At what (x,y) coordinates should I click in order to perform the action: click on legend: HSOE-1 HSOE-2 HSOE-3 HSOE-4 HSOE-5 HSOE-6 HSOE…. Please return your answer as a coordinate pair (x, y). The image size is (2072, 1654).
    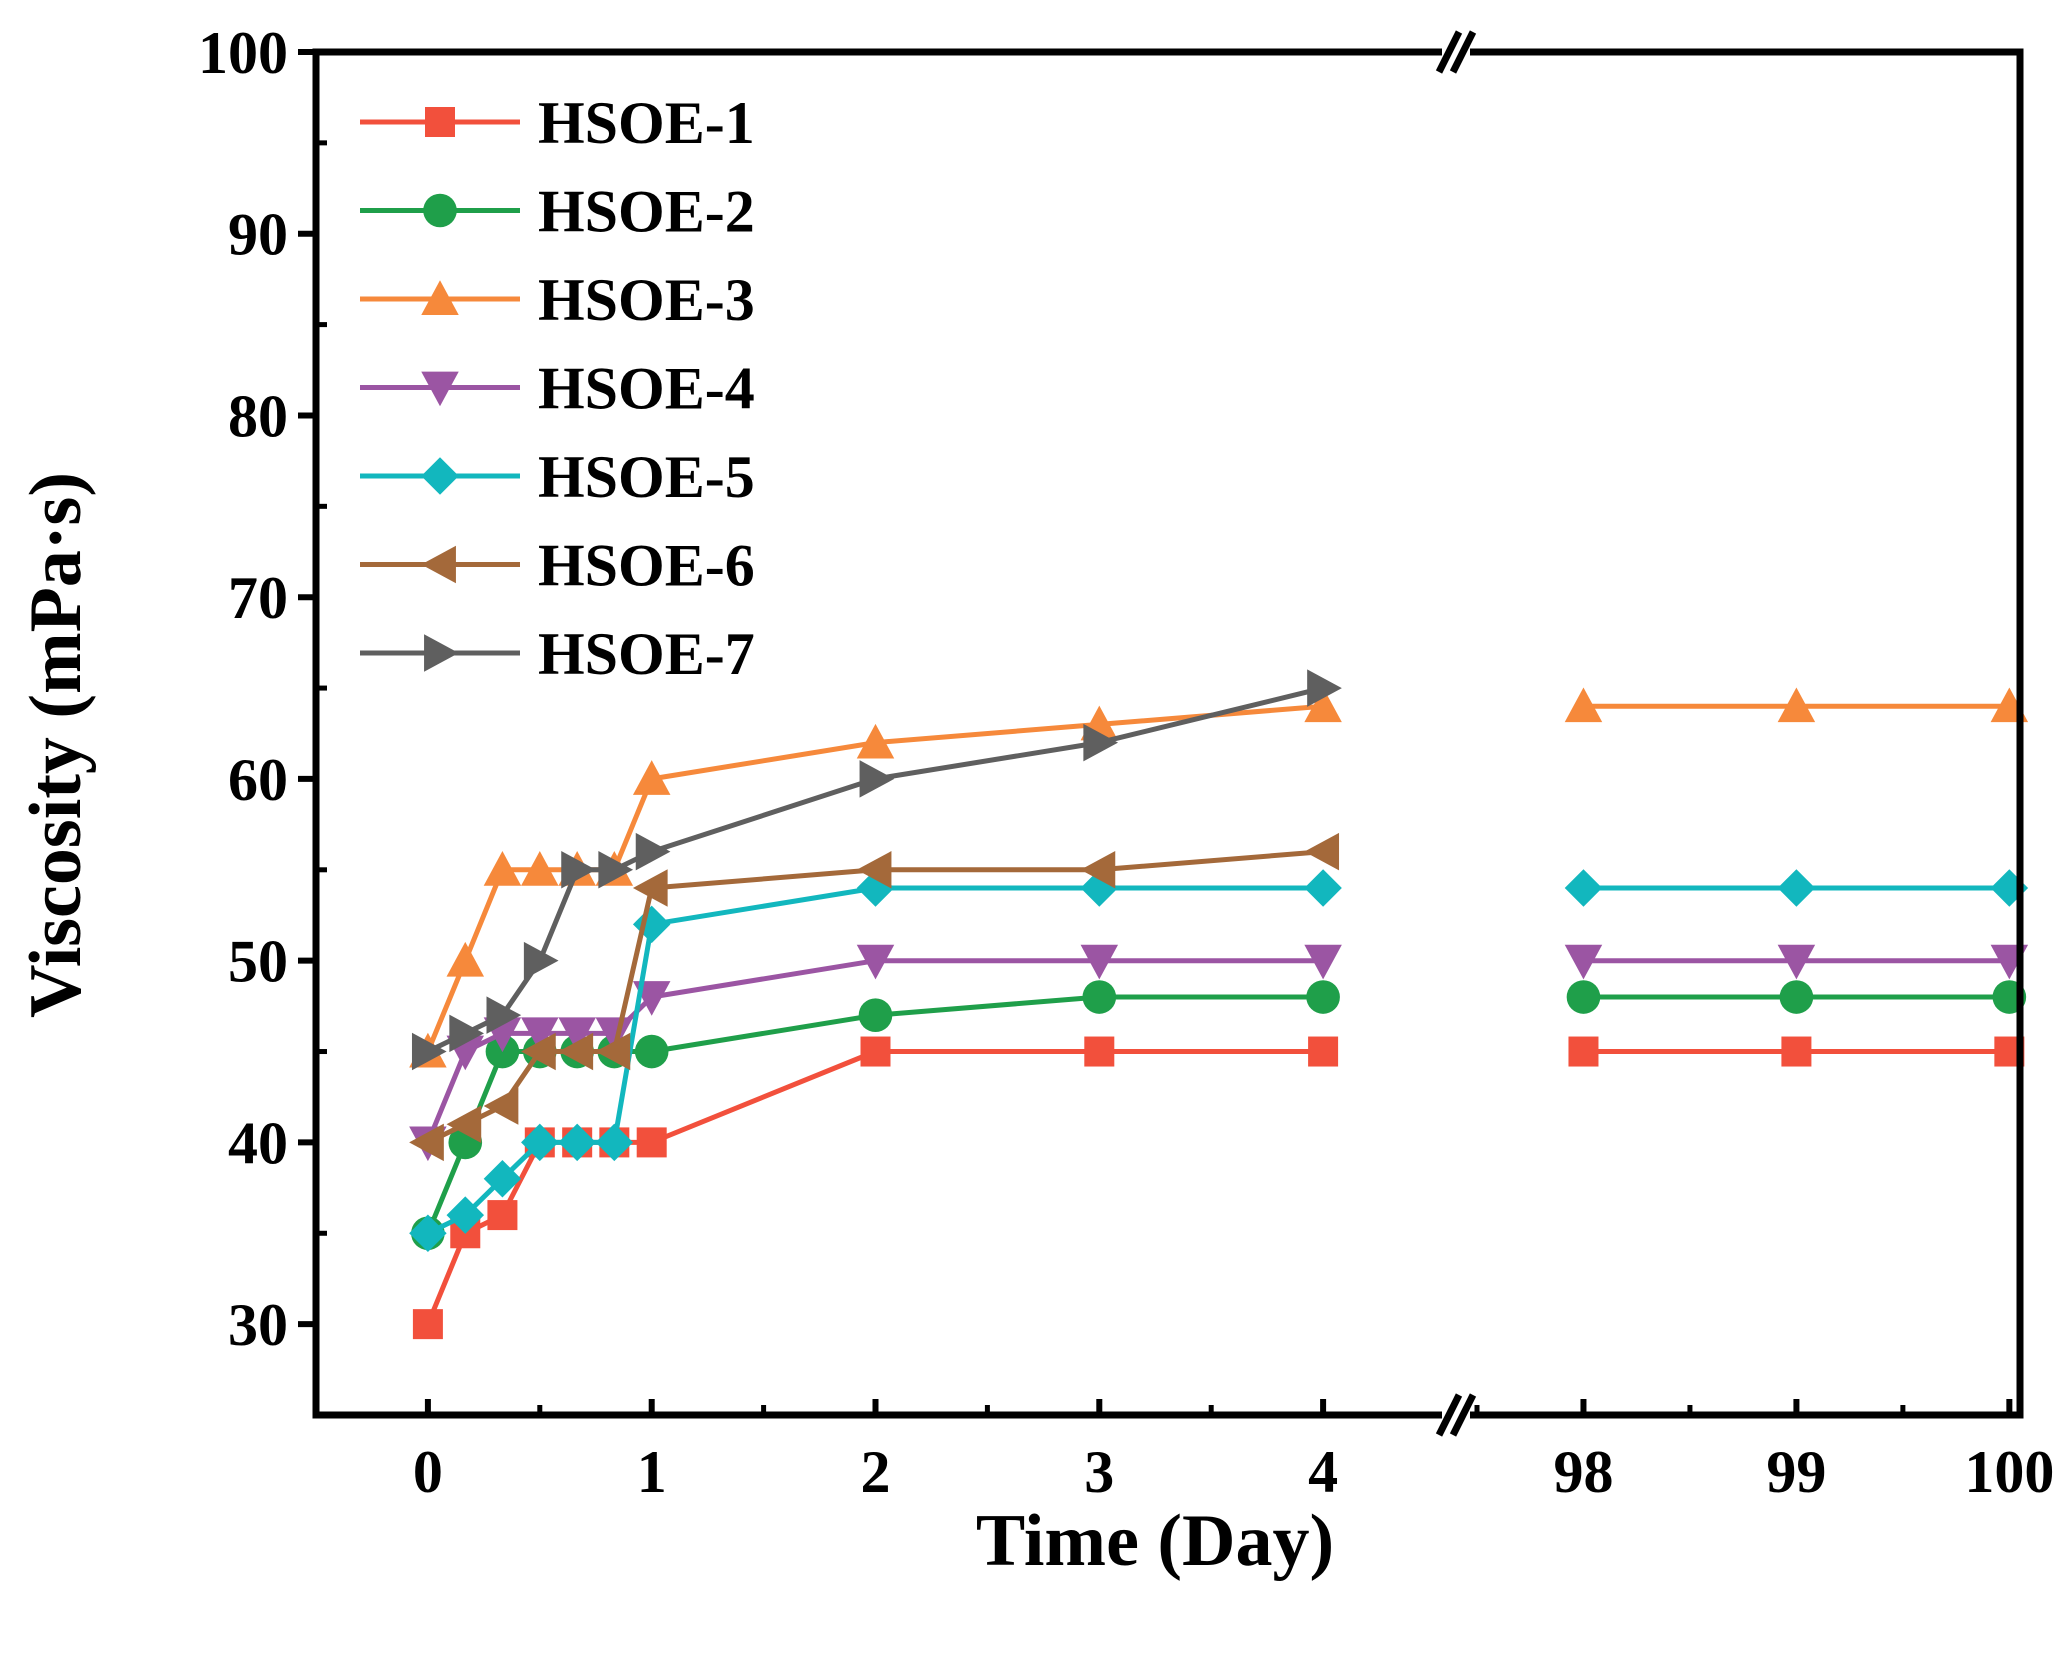
    Looking at the image, I should click on (557, 388).